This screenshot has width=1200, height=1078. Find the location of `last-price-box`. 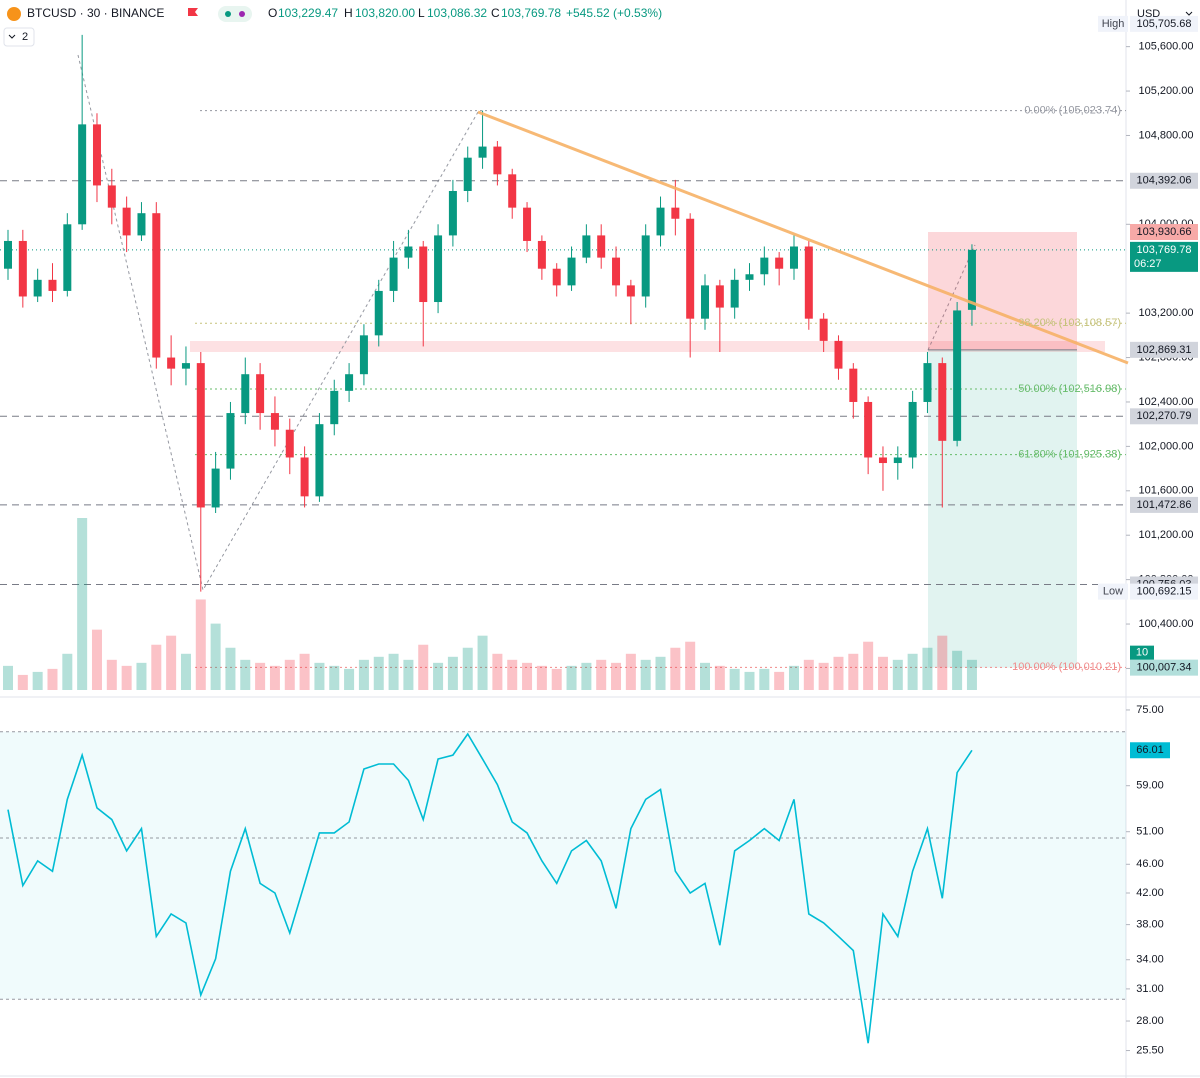

last-price-box is located at coordinates (1164, 256).